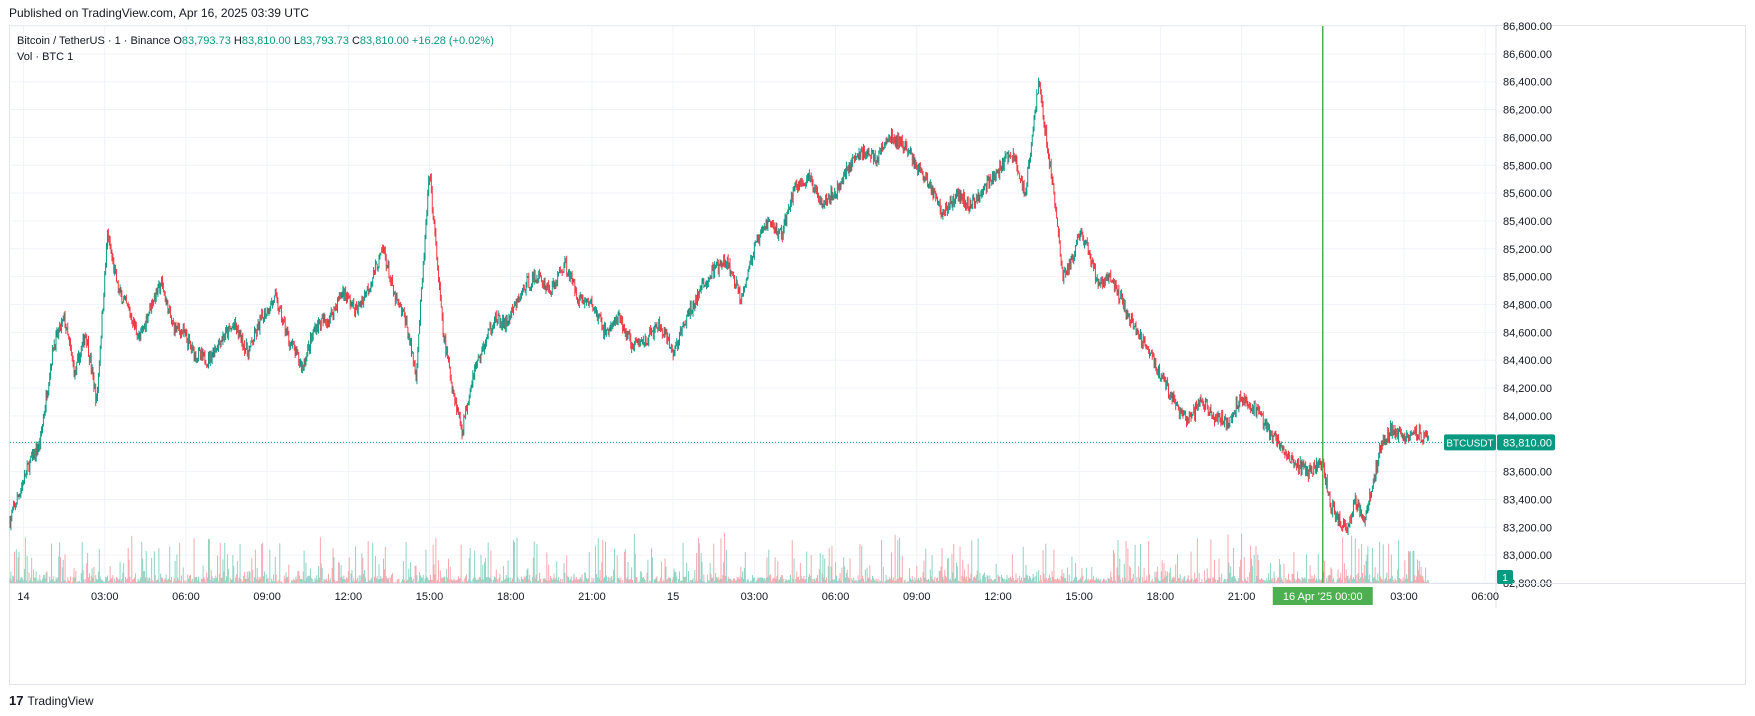 The width and height of the screenshot is (1755, 716). Describe the element at coordinates (1527, 361) in the screenshot. I see `price-tick-label: 84,400.00` at that location.